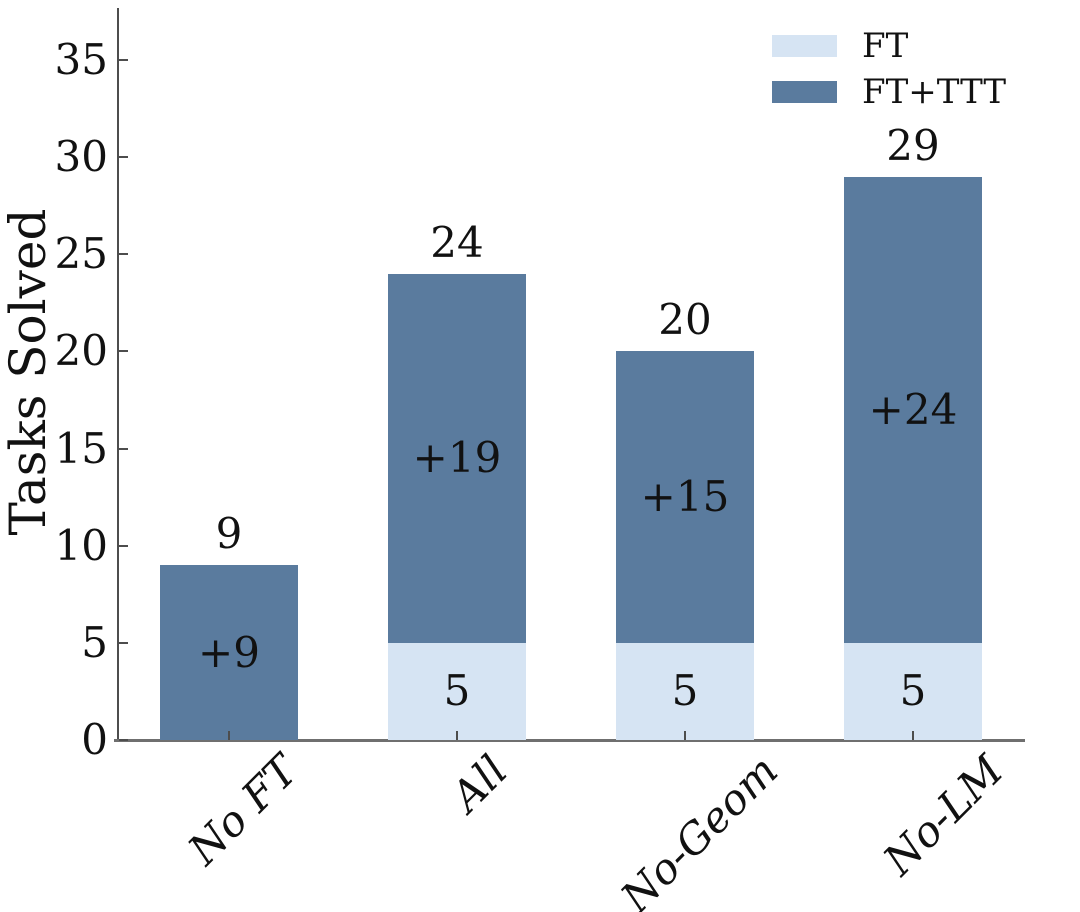 The image size is (1080, 912). Describe the element at coordinates (81, 351) in the screenshot. I see `y-tick-label: 20` at that location.